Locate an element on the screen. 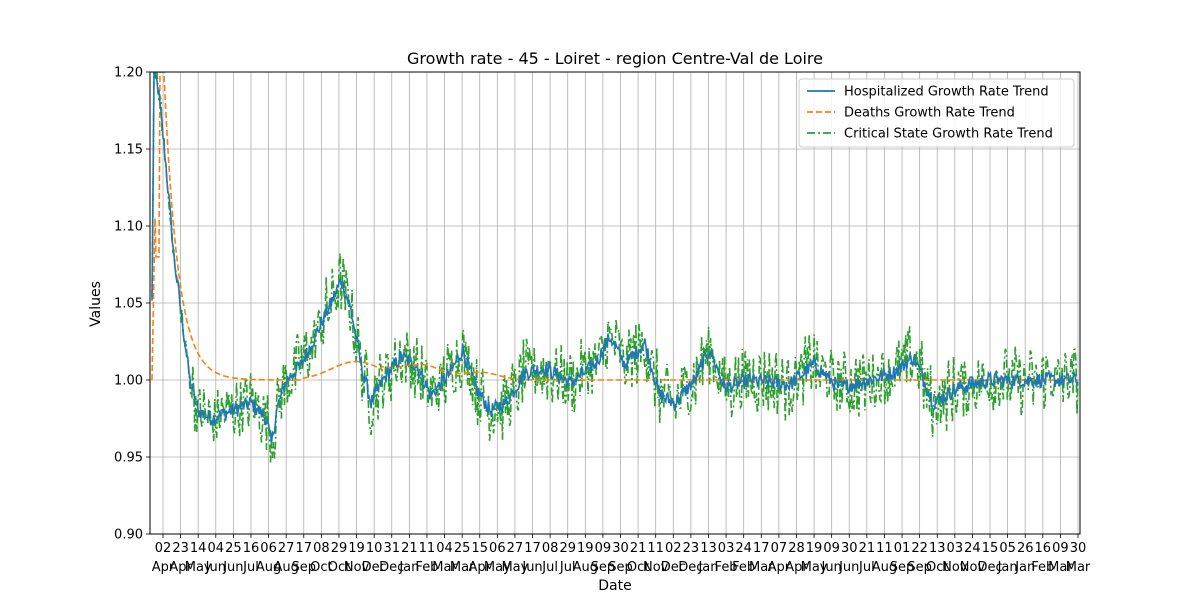  legend-label: Deaths Growth Rate Trend is located at coordinates (929, 113).